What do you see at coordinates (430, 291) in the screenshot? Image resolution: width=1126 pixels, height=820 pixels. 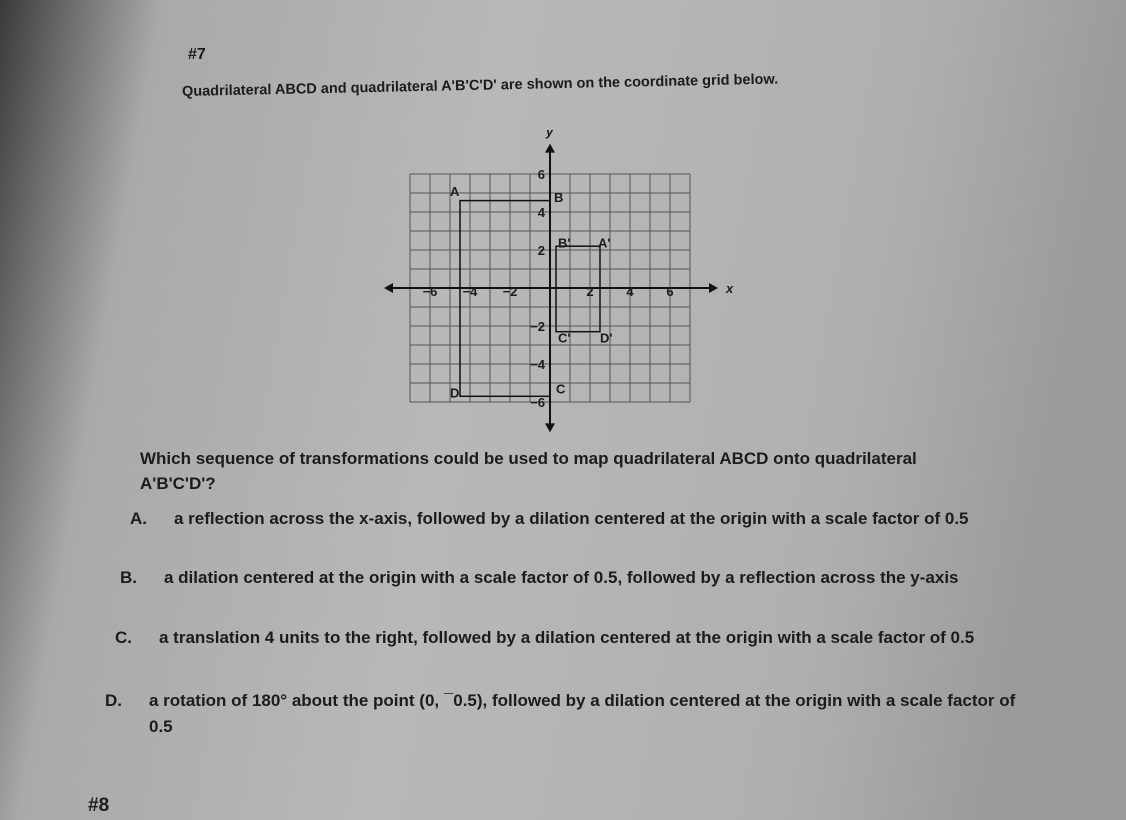 I see `x-tick-label: −6` at bounding box center [430, 291].